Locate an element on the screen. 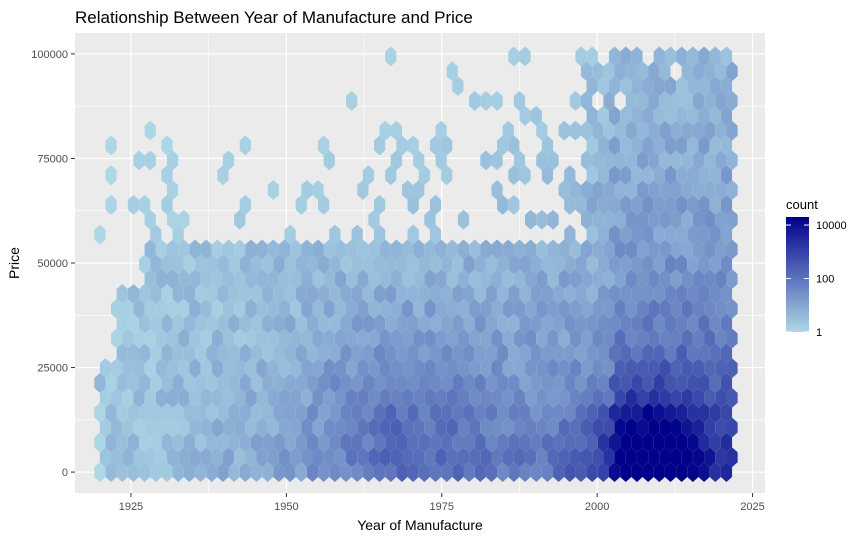 The image size is (866, 540). y-tick-label: 75000 is located at coordinates (52, 159).